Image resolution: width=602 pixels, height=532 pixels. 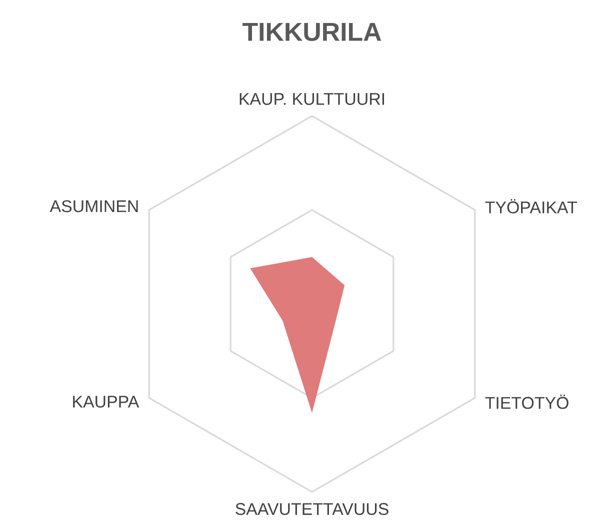 What do you see at coordinates (526, 401) in the screenshot?
I see `spoke-label: TIETOTYÖ` at bounding box center [526, 401].